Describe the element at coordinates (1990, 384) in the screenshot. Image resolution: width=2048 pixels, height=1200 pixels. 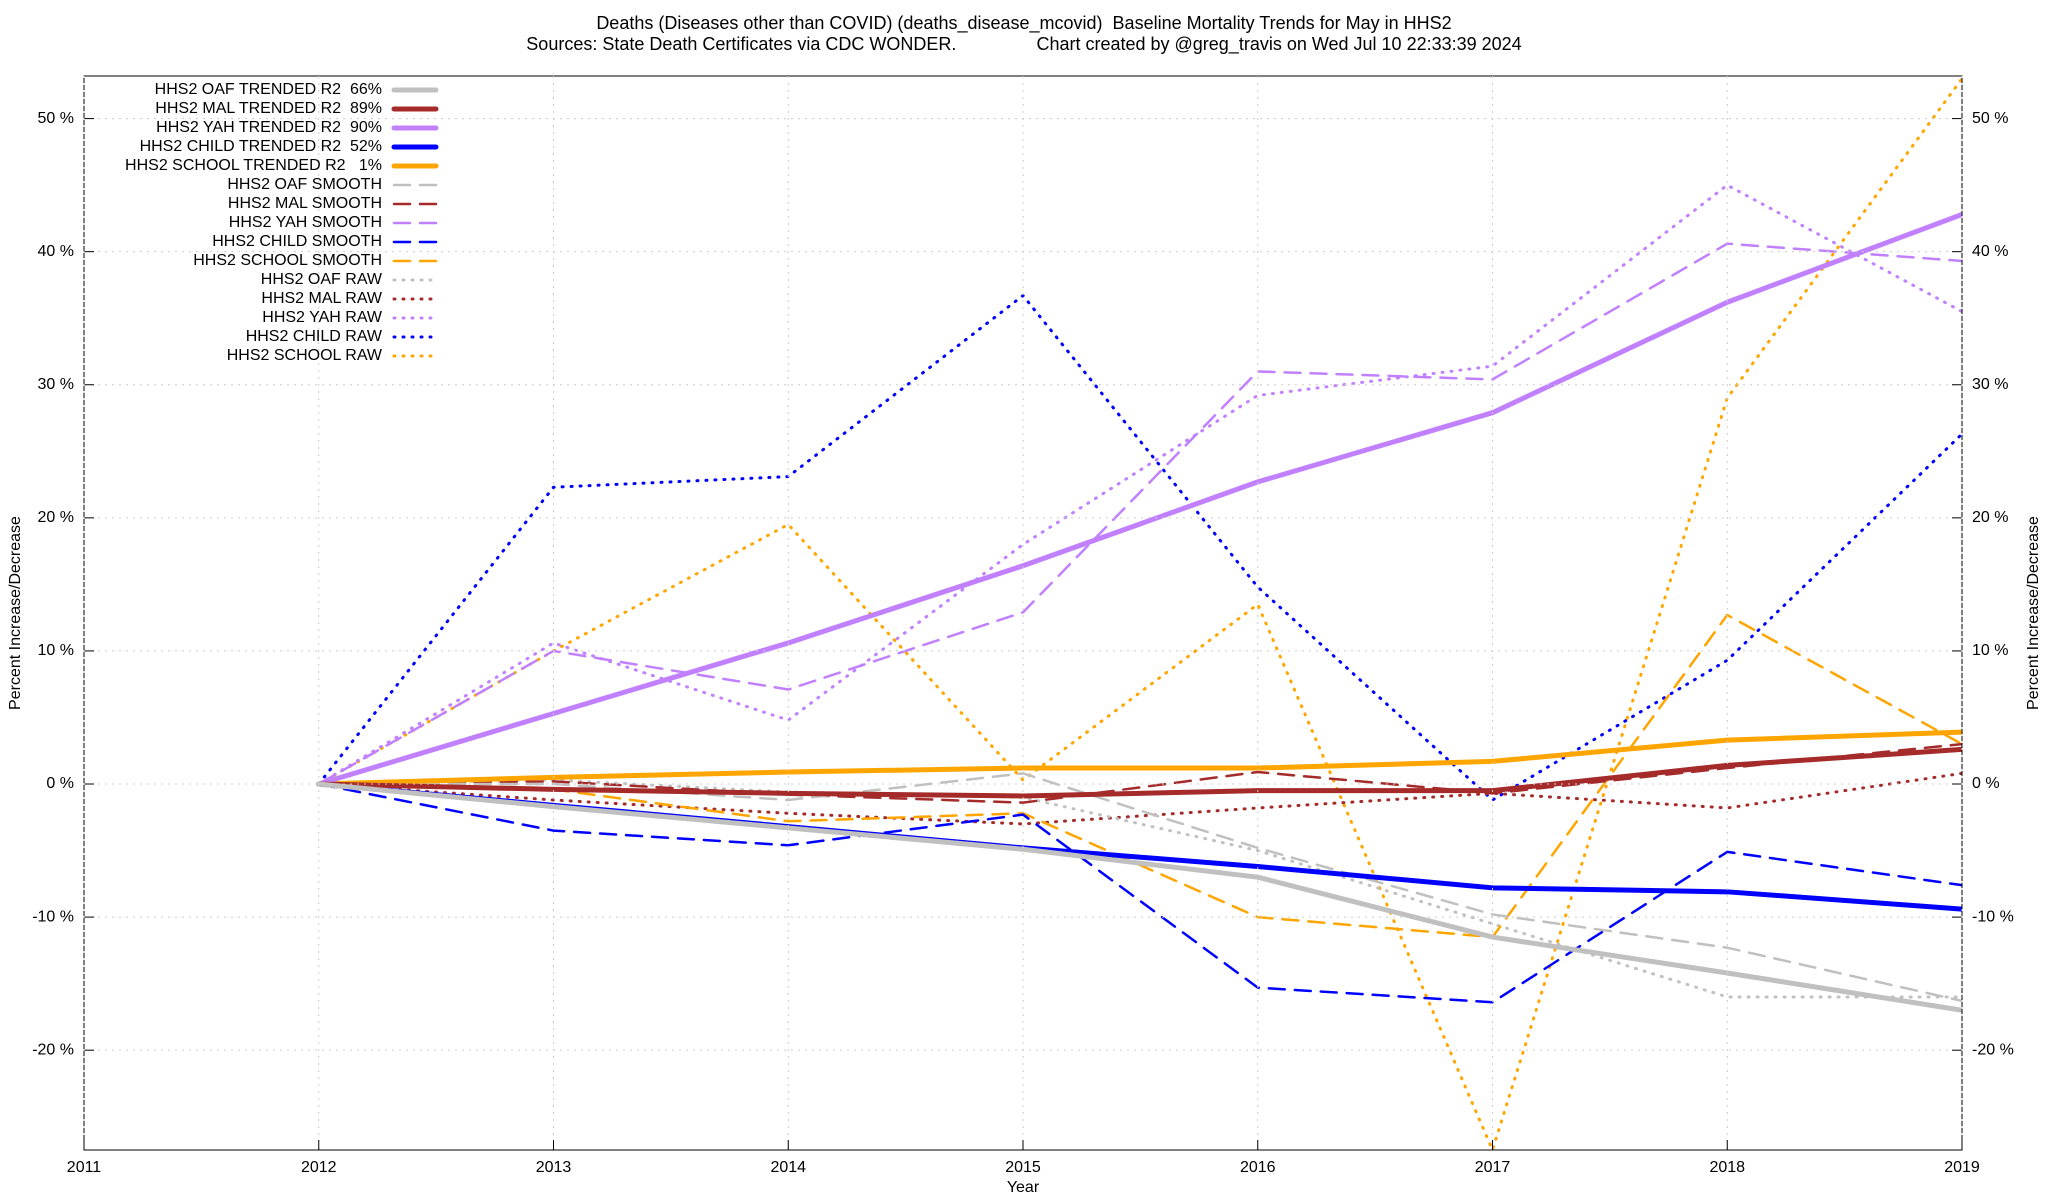
I see `y2-tick-label: 30 %` at that location.